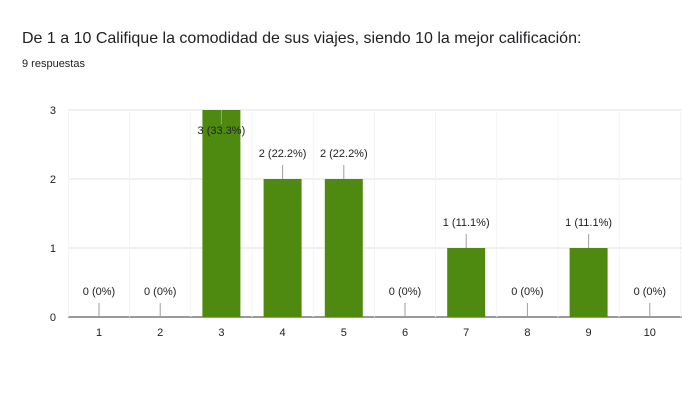 The image size is (682, 403). Describe the element at coordinates (160, 333) in the screenshot. I see `x-tick-label: 2` at that location.